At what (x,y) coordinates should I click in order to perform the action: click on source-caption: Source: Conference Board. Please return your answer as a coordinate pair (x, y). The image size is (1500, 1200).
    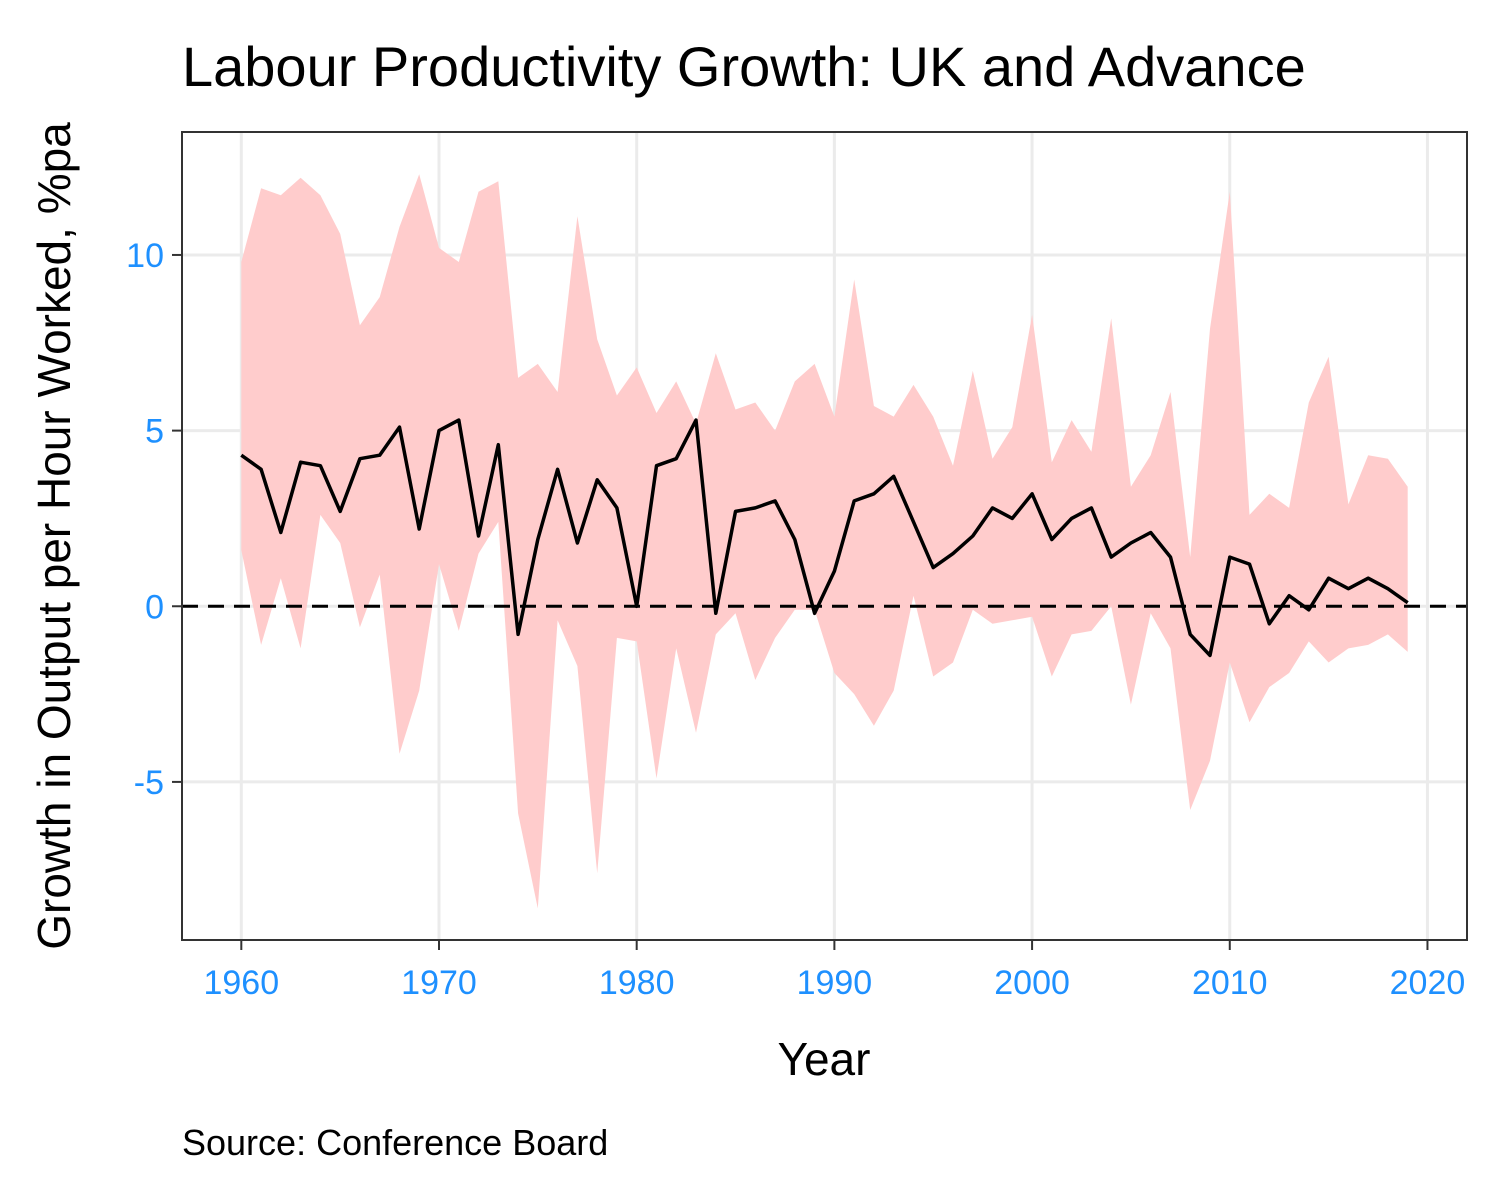
    Looking at the image, I should click on (395, 1142).